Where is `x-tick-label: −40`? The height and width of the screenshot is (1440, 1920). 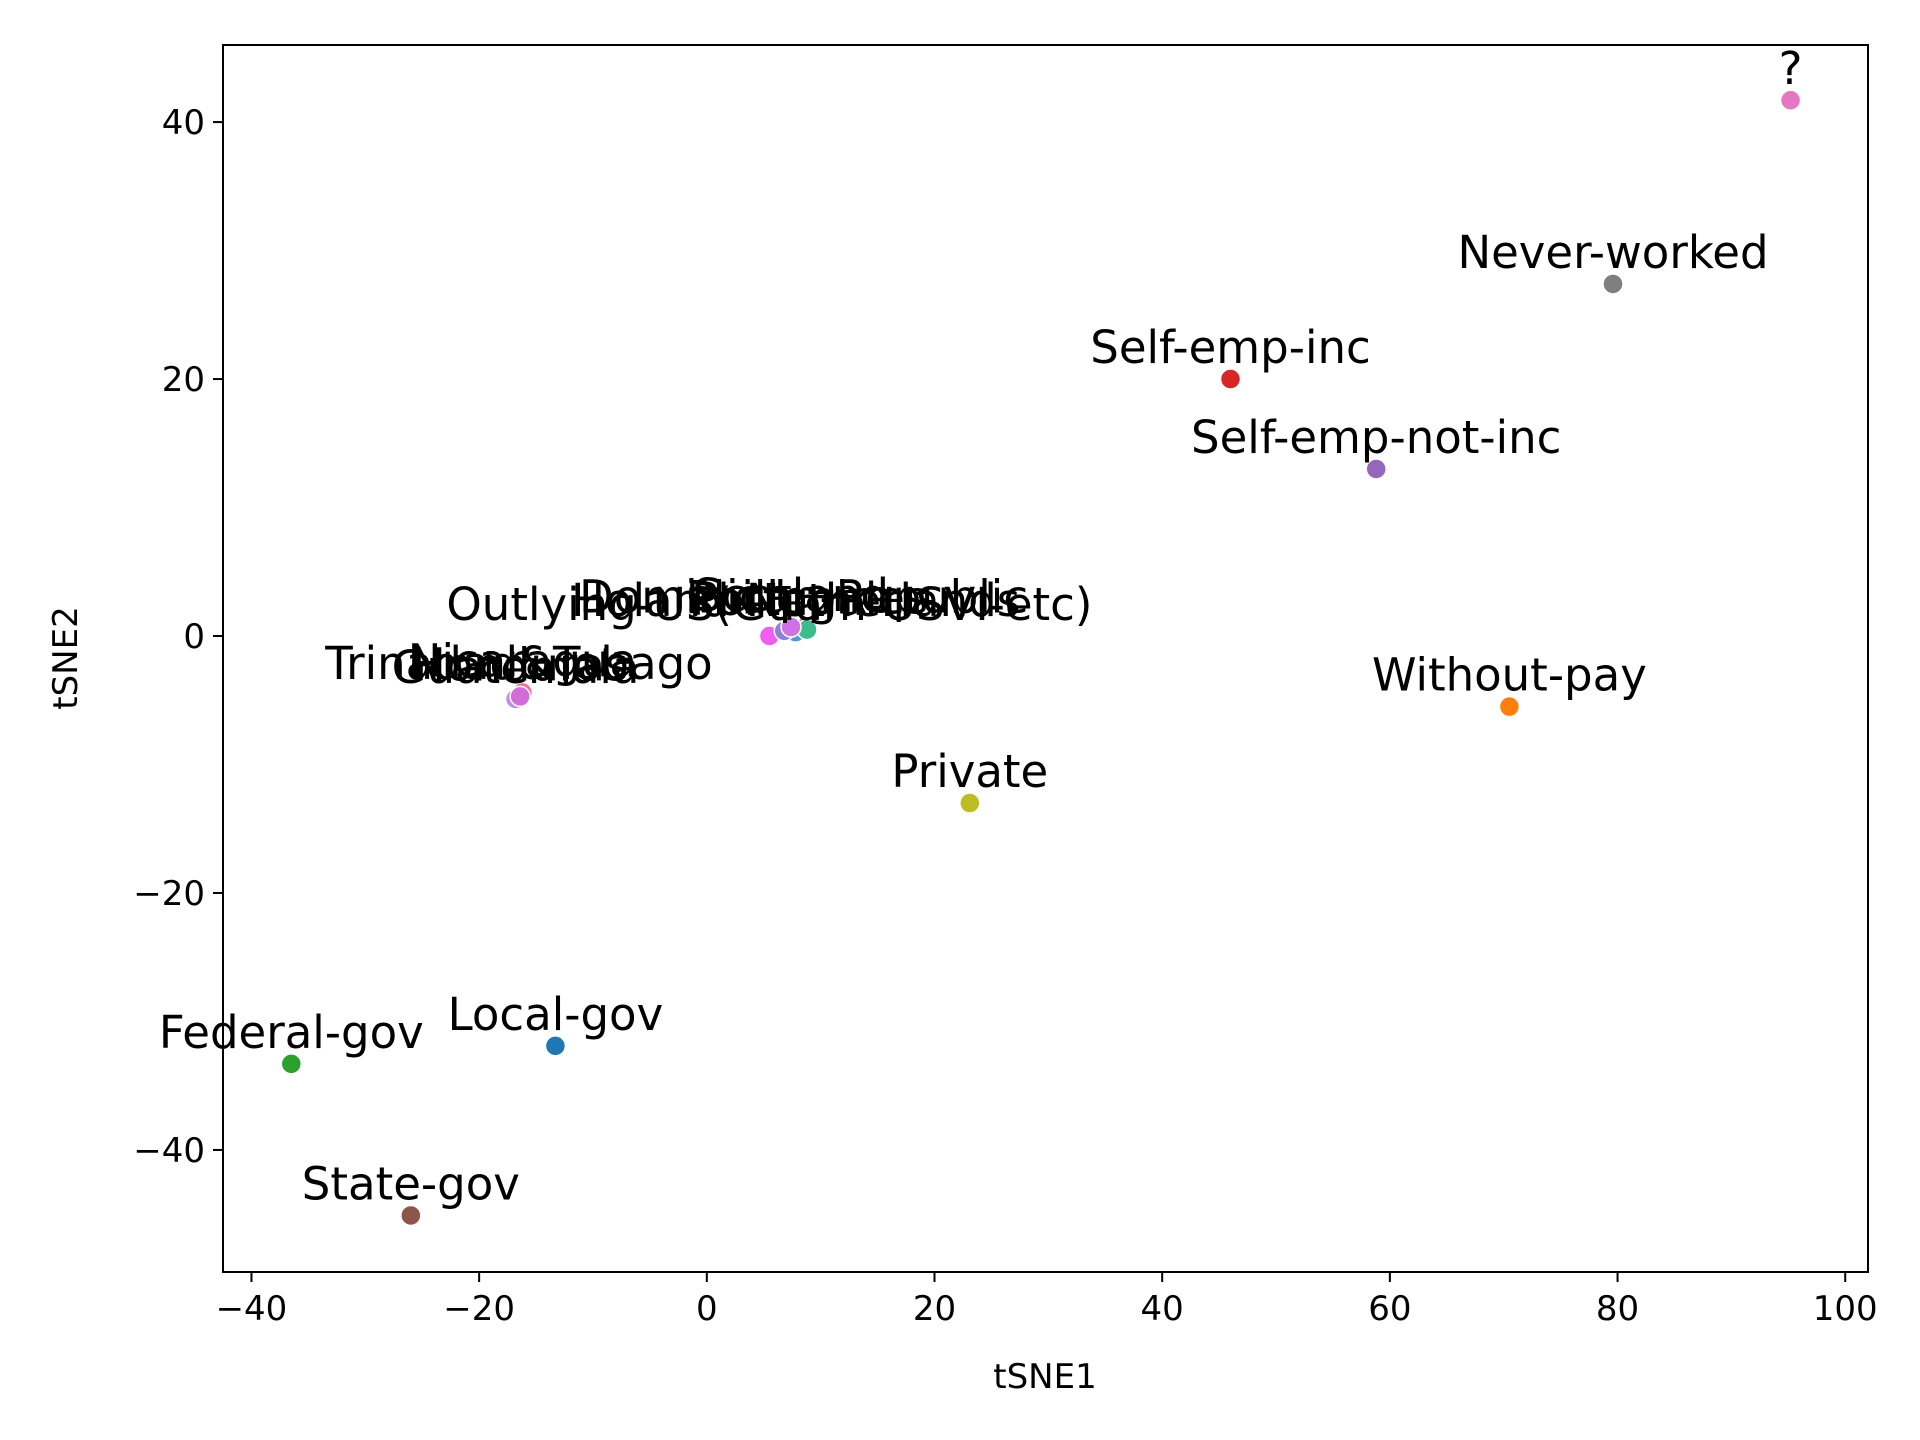
x-tick-label: −40 is located at coordinates (252, 1309).